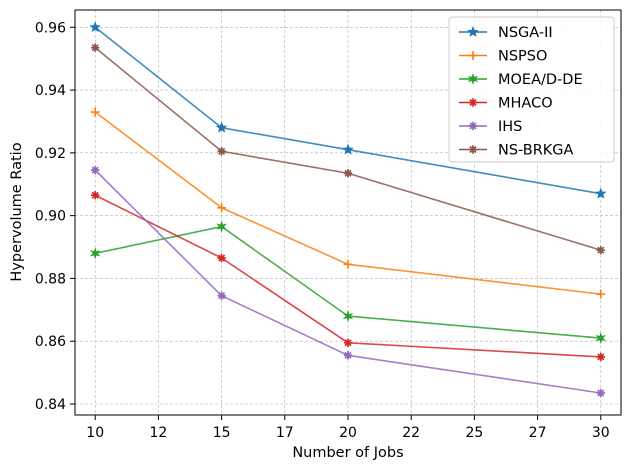 Image resolution: width=630 pixels, height=470 pixels. I want to click on legend-item-ihs: IHS, so click(490, 127).